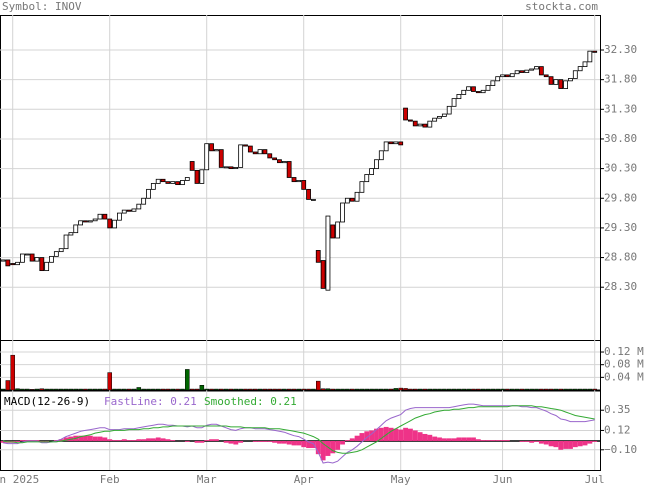  Describe the element at coordinates (620, 227) in the screenshot. I see `y-tick-label: 29.30` at that location.